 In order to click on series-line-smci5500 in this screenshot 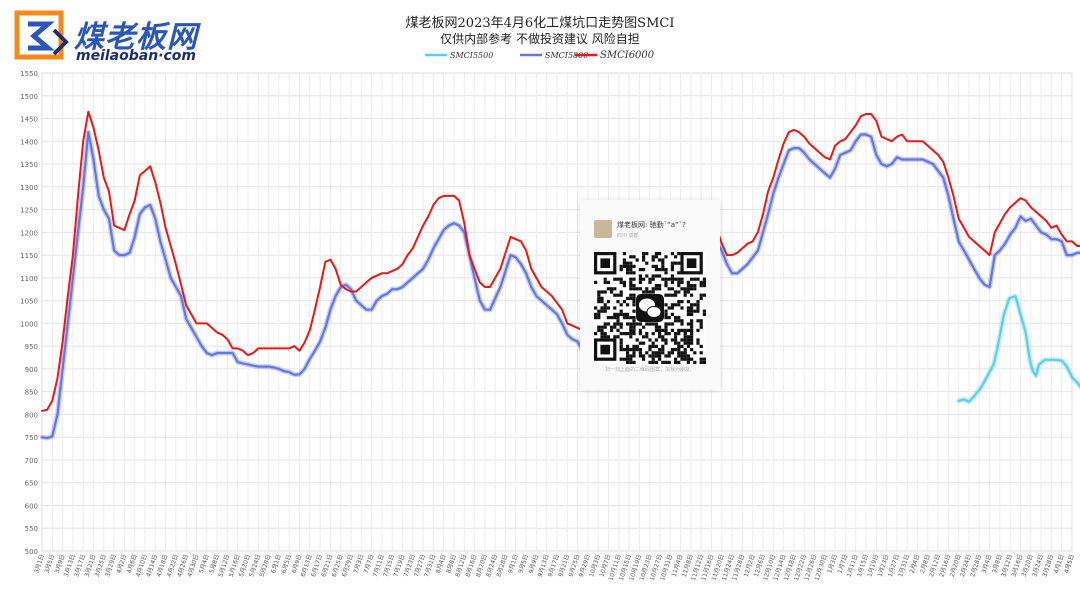, I will do `click(1018, 349)`.